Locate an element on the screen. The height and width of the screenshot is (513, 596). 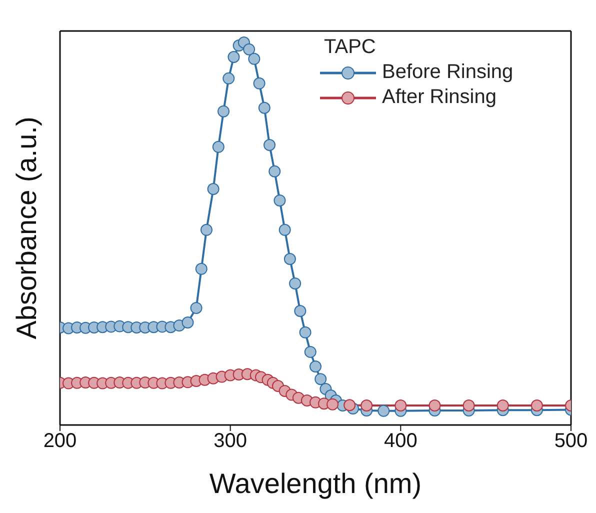
x-tick-label: 500 is located at coordinates (571, 441).